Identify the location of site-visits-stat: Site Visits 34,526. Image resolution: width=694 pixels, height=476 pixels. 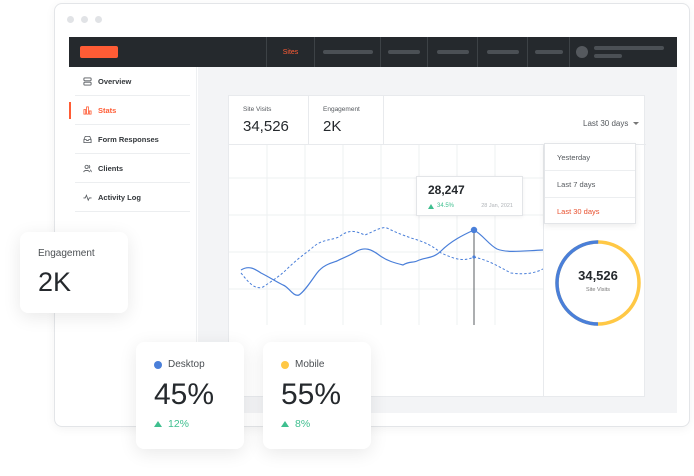
(269, 120).